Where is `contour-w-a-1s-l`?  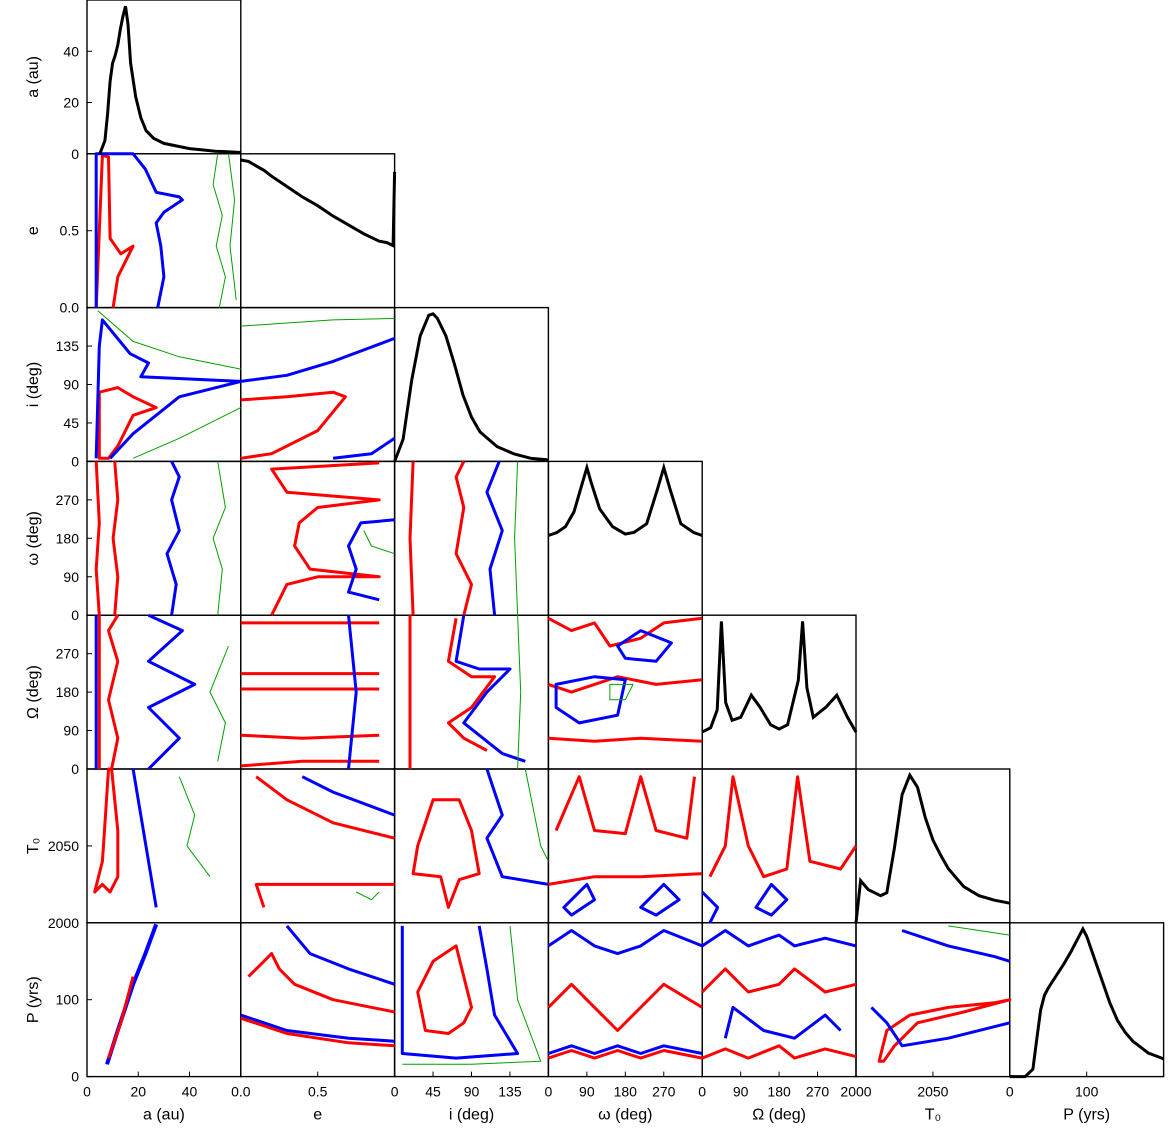
contour-w-a-1s-l is located at coordinates (97, 538).